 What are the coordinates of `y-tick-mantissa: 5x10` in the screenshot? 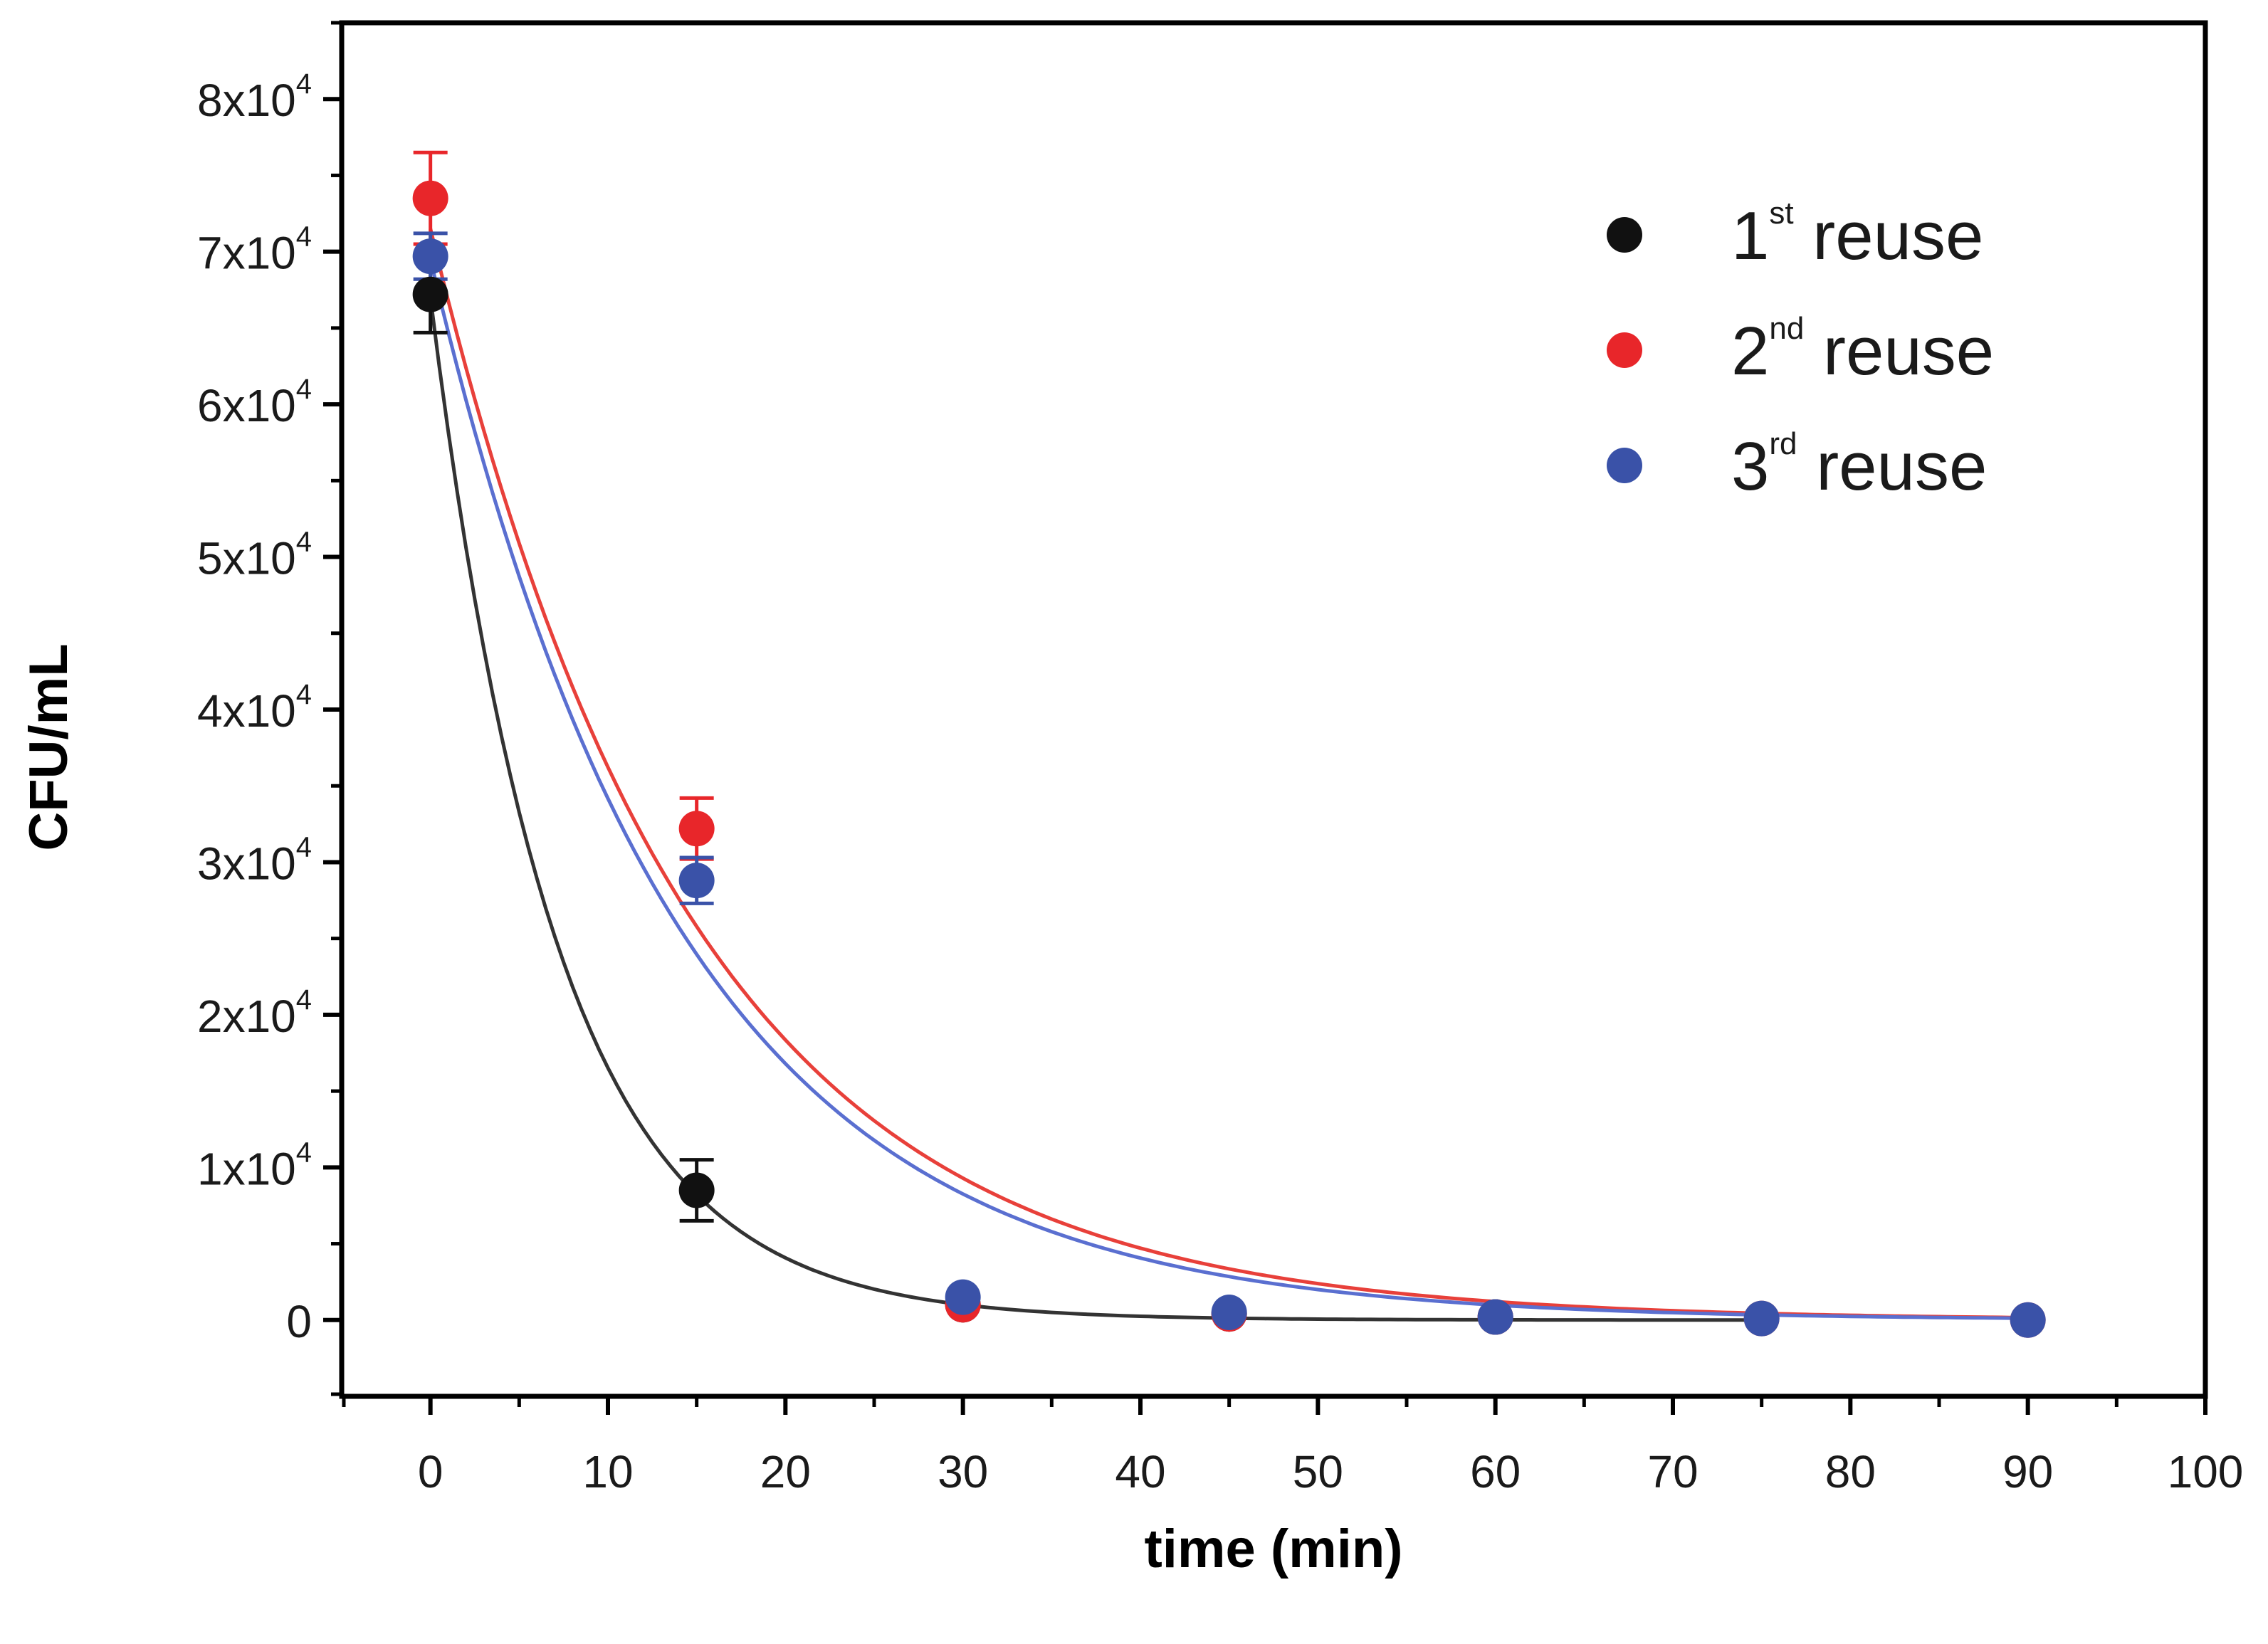 It's located at (246, 558).